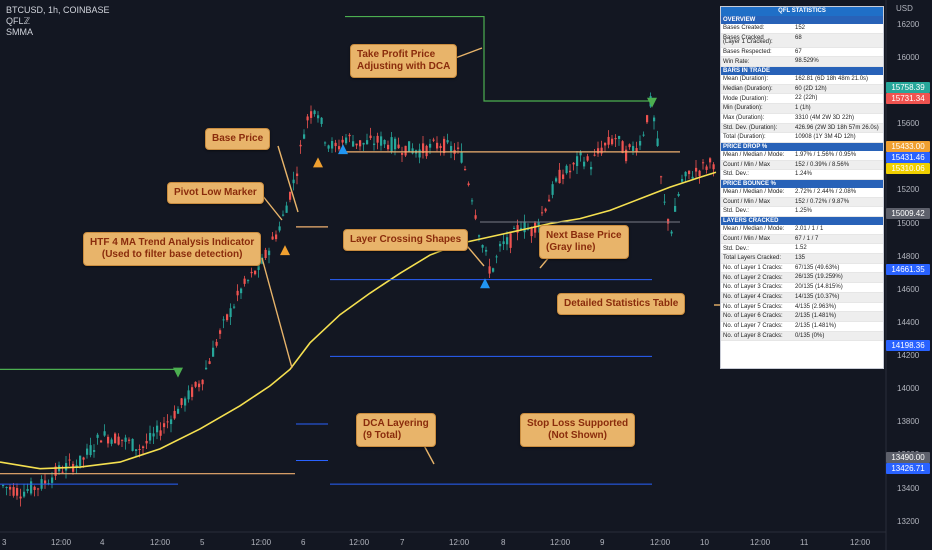  I want to click on stats-row: Total (Duration): 10908 (1Y 3M 4D 12h), so click(802, 138).